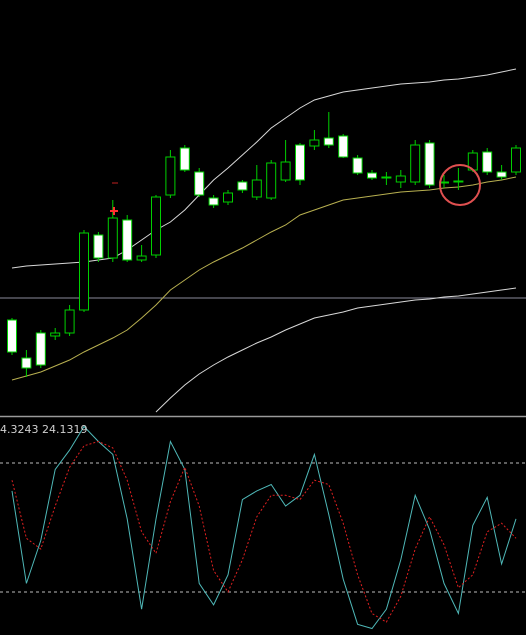 This screenshot has width=526, height=635. What do you see at coordinates (43, 429) in the screenshot?
I see `indicator-label: 4.3243 24.1319` at bounding box center [43, 429].